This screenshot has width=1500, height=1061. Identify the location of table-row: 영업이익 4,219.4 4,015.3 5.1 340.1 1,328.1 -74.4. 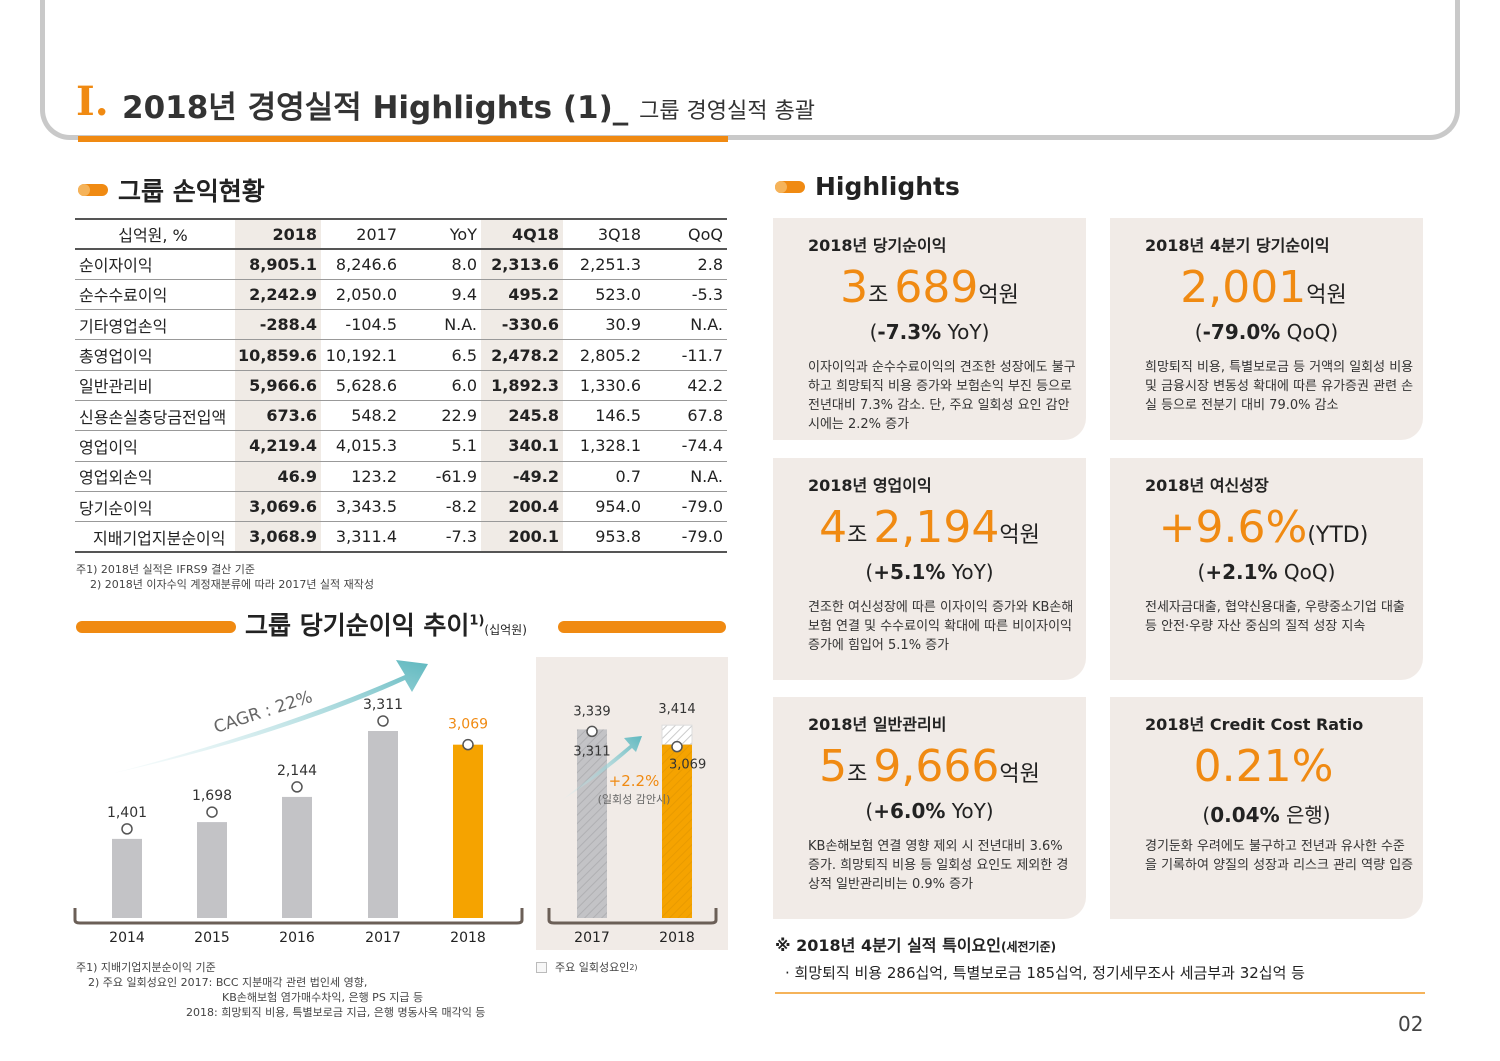
(401, 446).